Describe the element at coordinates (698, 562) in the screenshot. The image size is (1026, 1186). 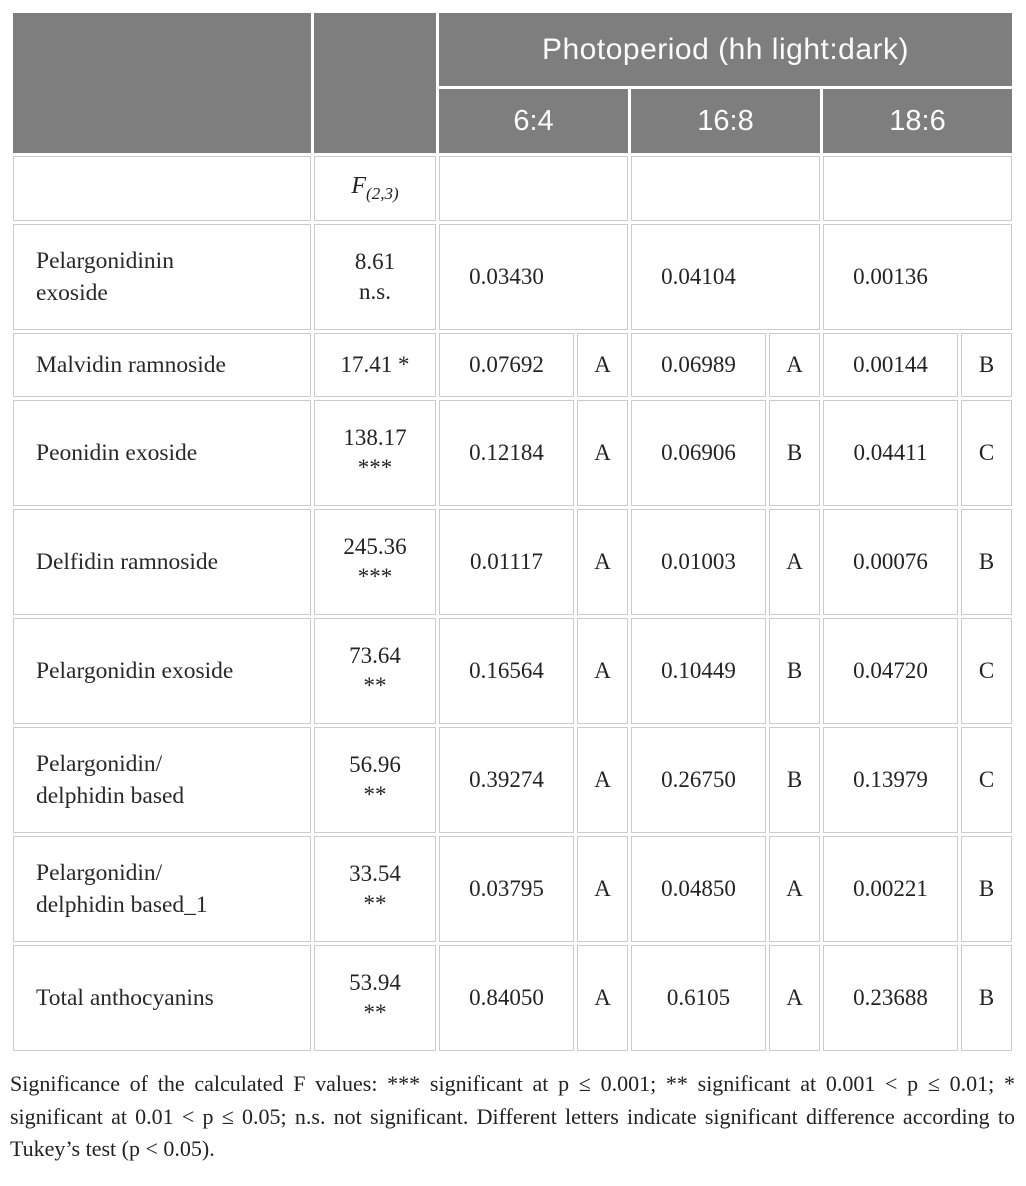
I see `value-cell: 0.01003` at that location.